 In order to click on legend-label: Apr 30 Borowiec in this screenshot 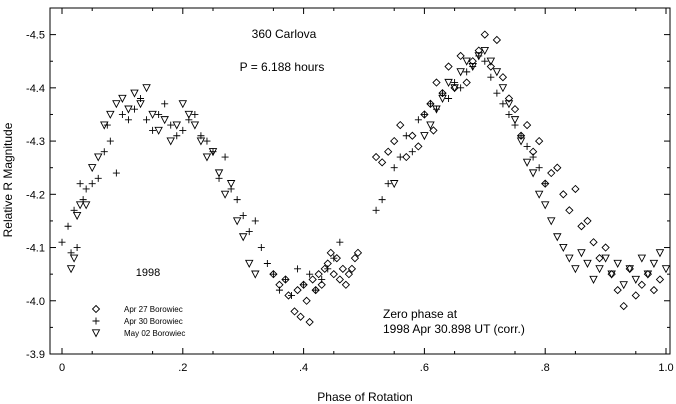, I will do `click(153, 321)`.